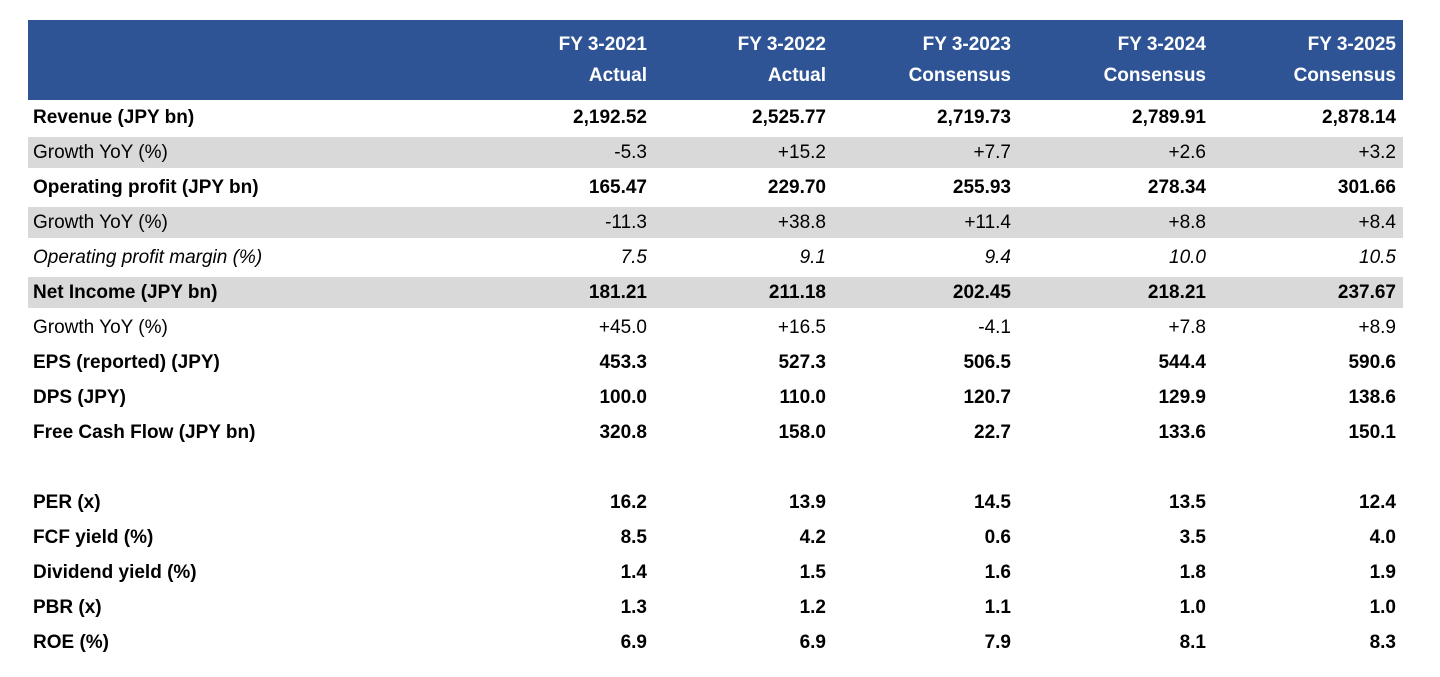 The width and height of the screenshot is (1440, 677). What do you see at coordinates (146, 187) in the screenshot?
I see `row-label: Operating profit (JPY bn)` at bounding box center [146, 187].